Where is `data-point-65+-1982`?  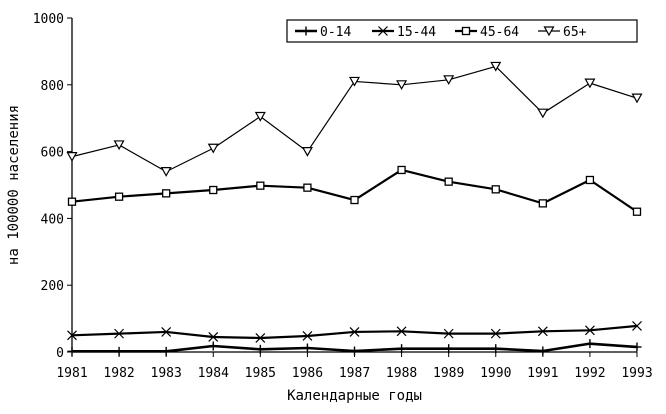 data-point-65+-1982 is located at coordinates (119, 145).